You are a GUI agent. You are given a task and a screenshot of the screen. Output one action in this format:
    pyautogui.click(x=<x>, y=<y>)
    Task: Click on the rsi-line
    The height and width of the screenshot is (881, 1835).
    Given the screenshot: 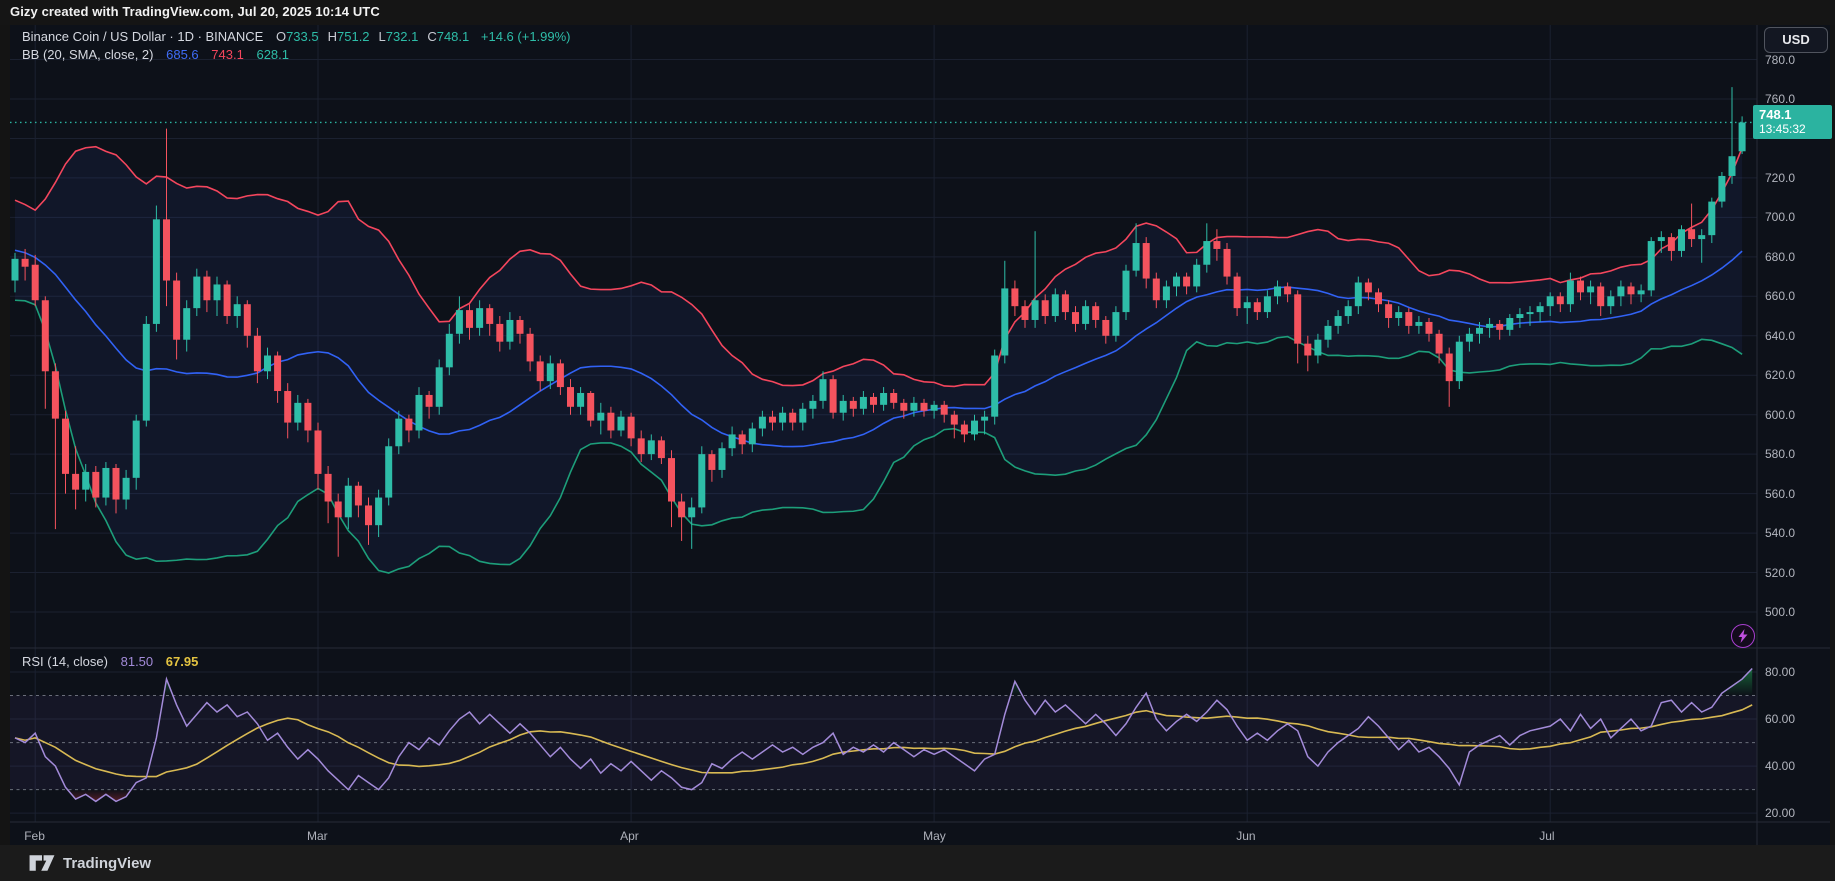 What is the action you would take?
    pyautogui.click(x=883, y=735)
    